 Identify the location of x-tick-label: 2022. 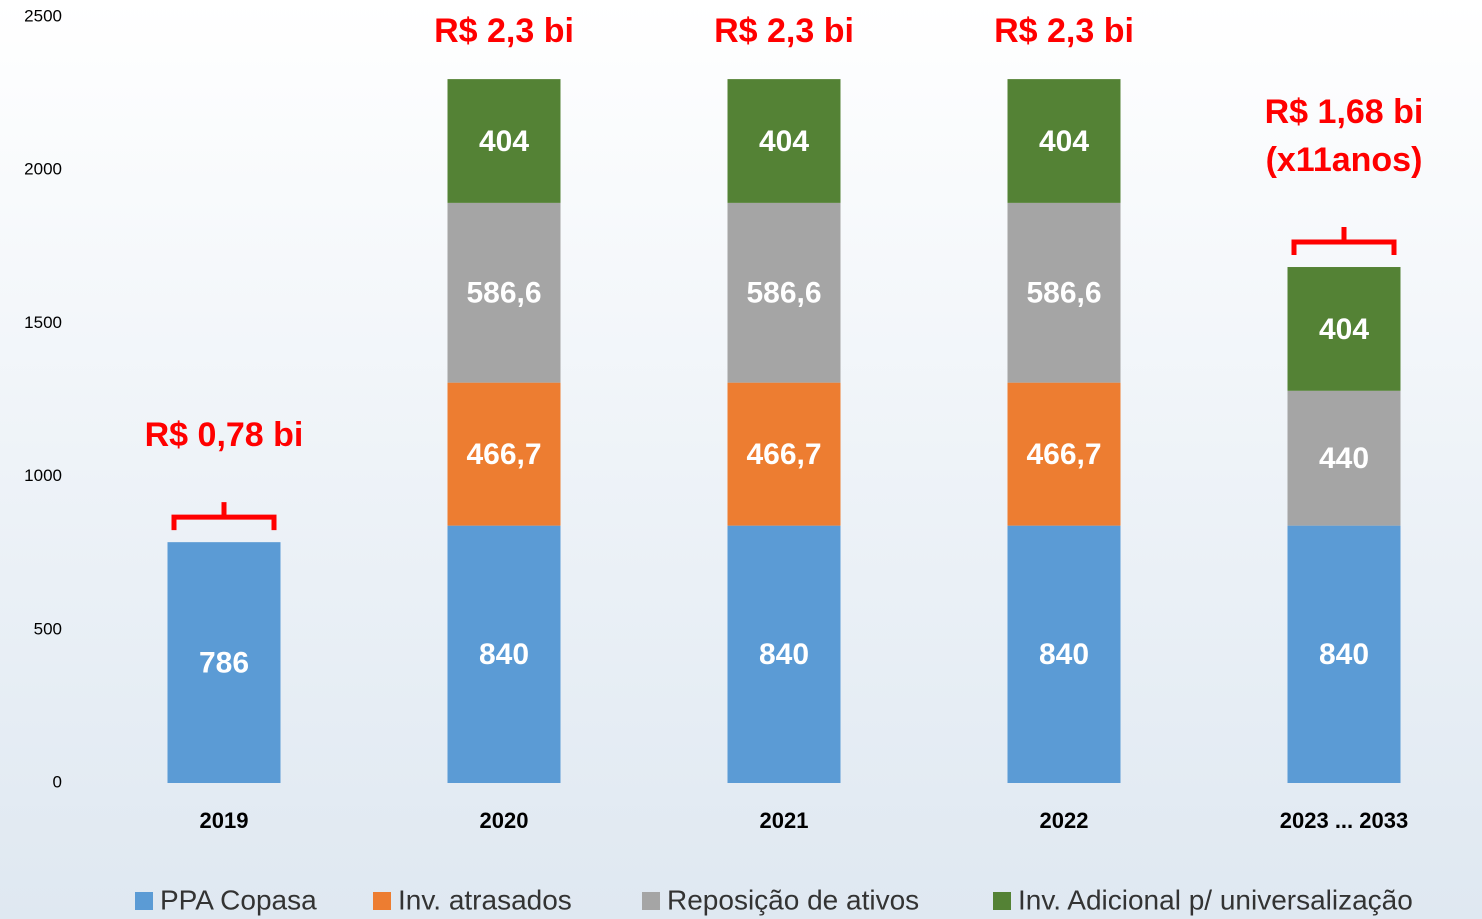
(1064, 820).